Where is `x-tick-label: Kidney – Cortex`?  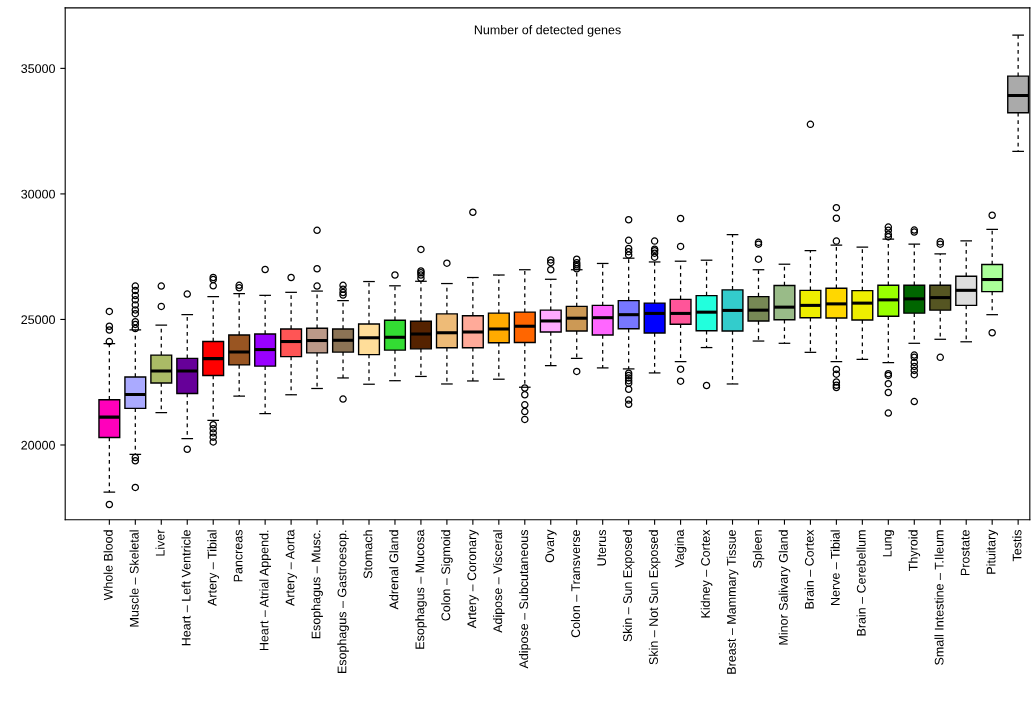 x-tick-label: Kidney – Cortex is located at coordinates (706, 573).